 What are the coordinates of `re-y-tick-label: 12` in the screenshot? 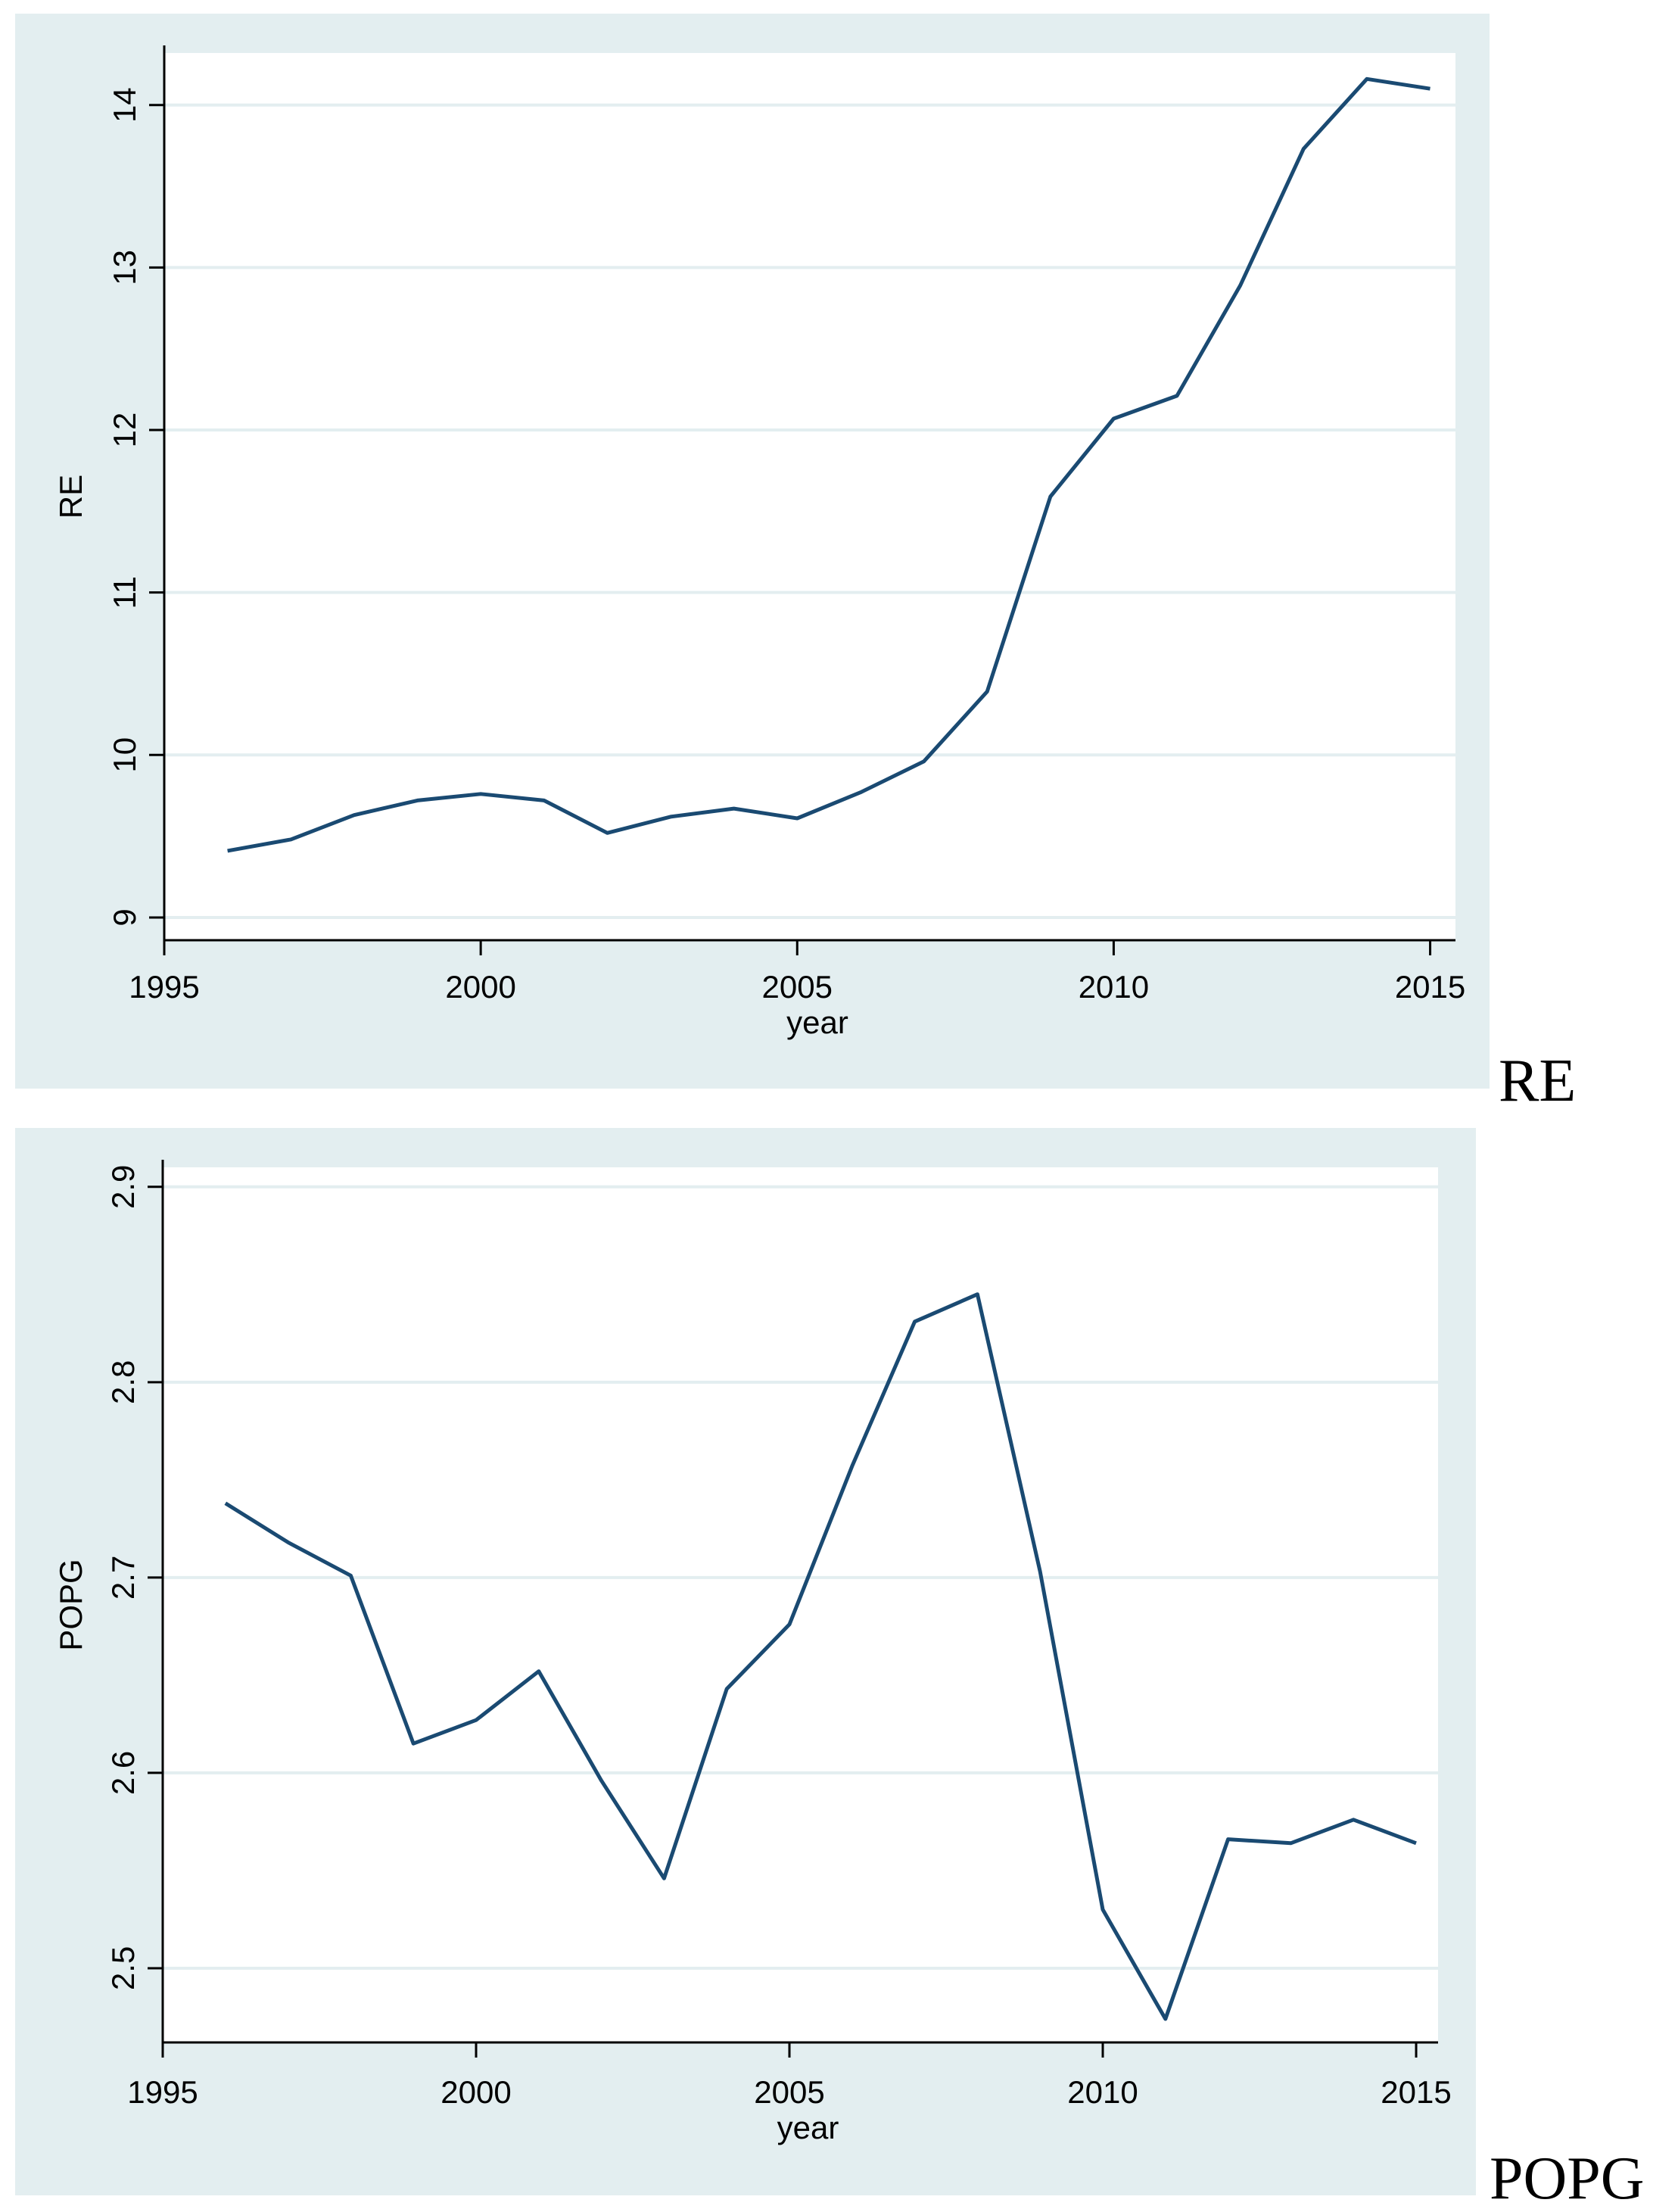 It's located at (124, 430).